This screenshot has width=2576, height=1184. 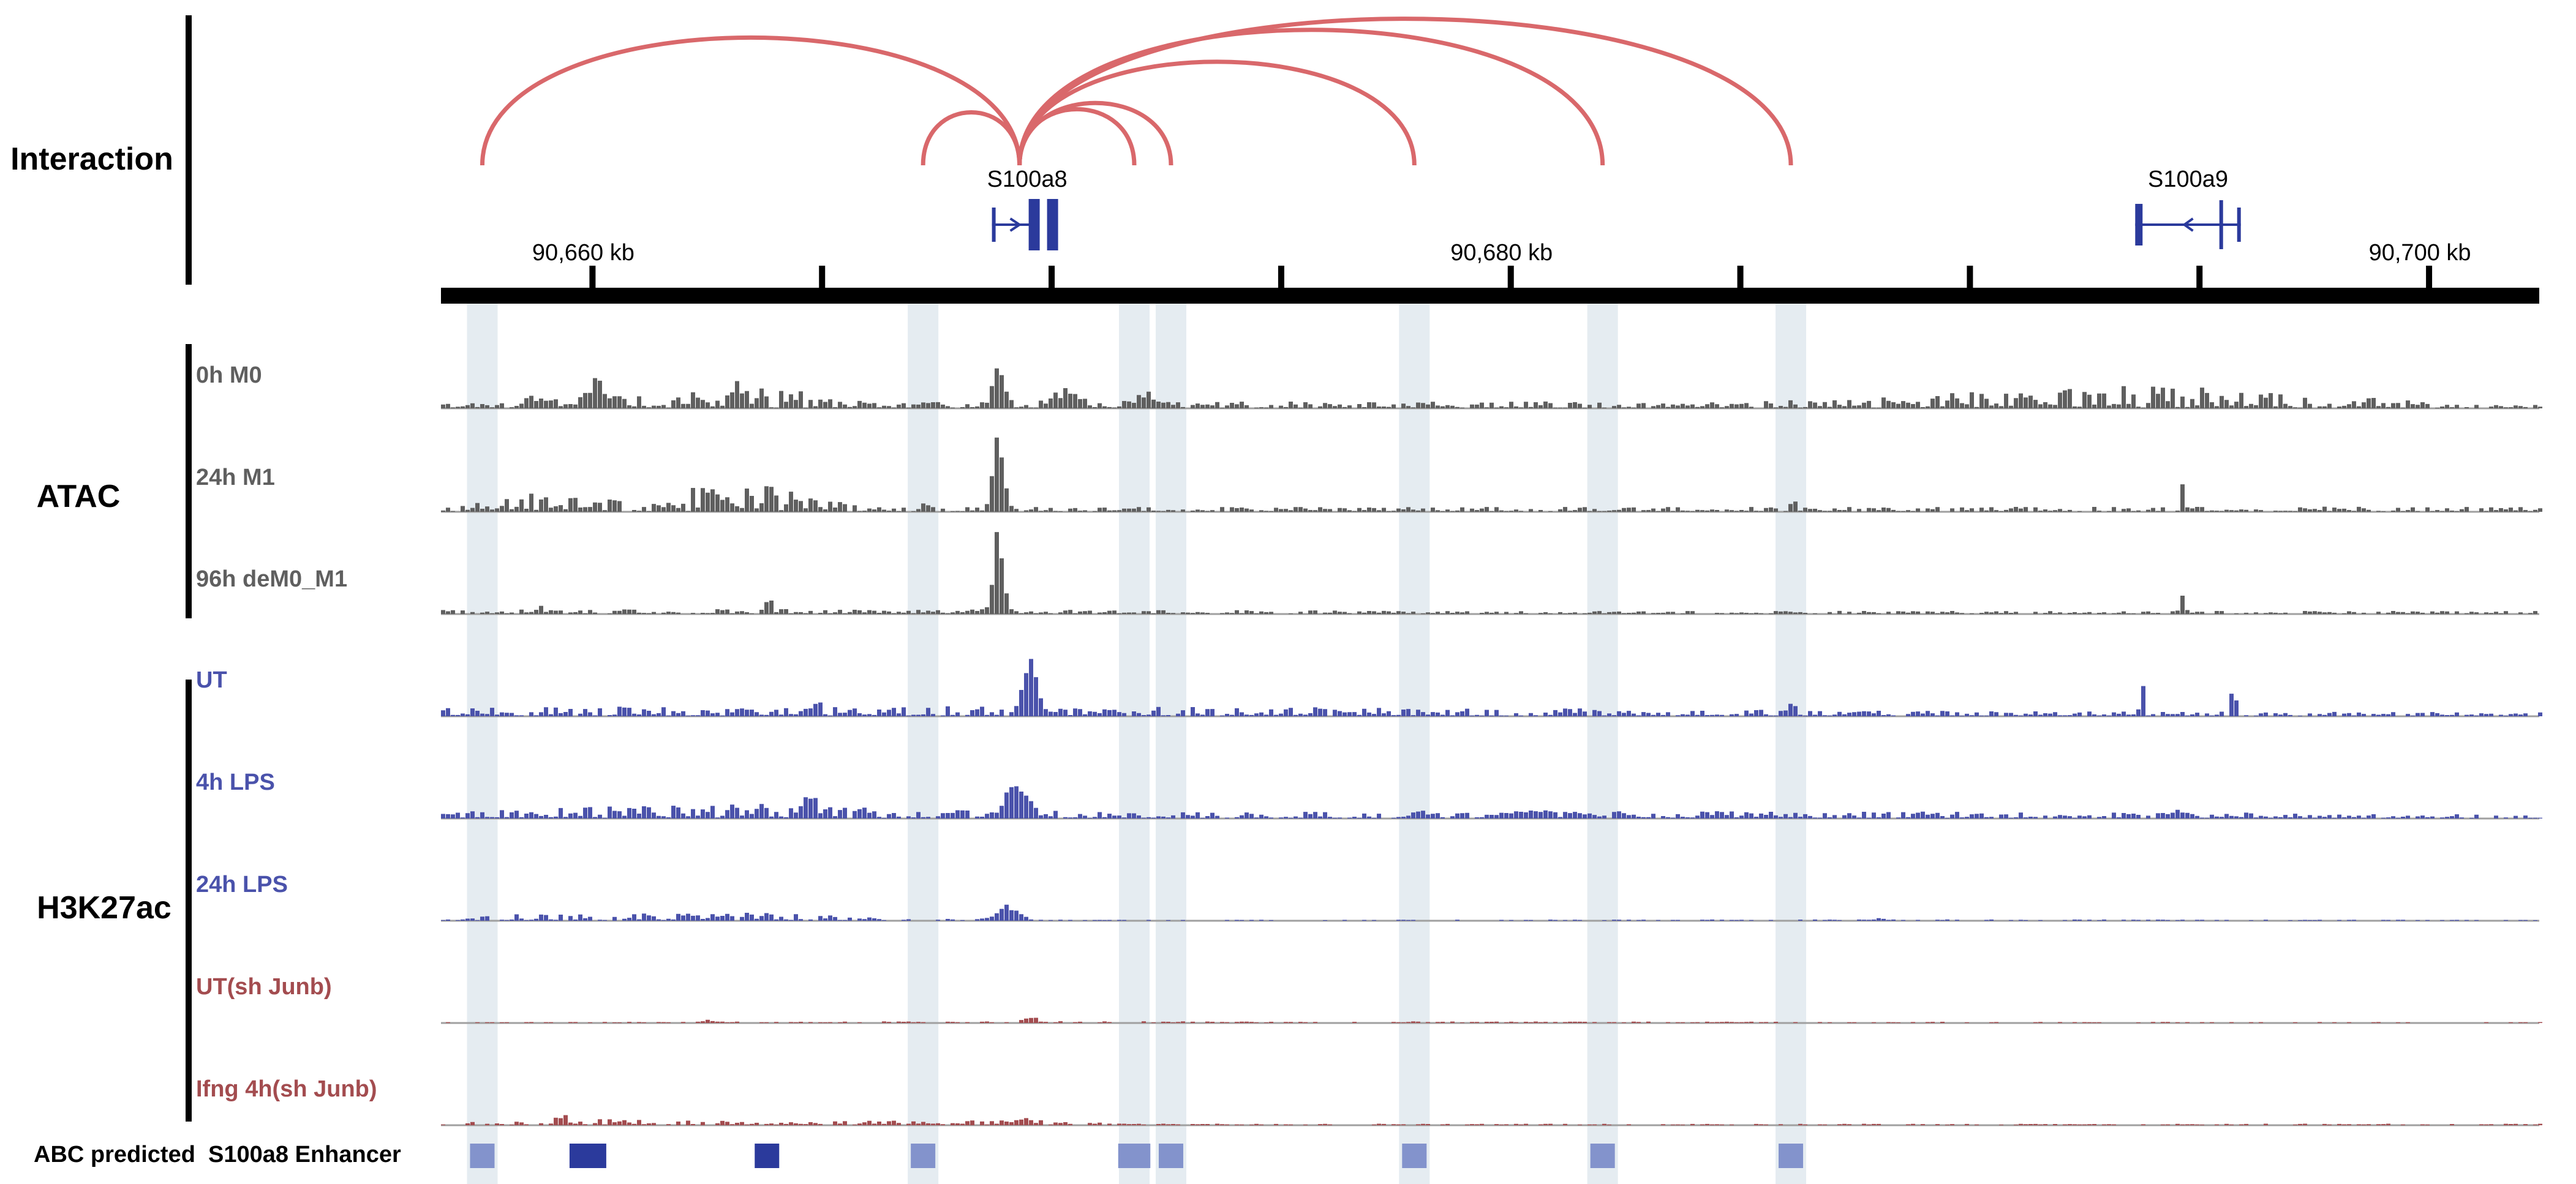 I want to click on axis-bar, so click(x=1490, y=296).